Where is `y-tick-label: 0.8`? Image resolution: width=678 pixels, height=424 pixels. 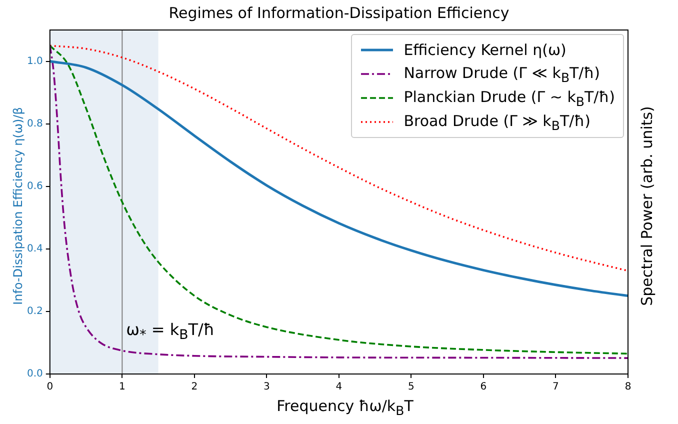
y-tick-label: 0.8 is located at coordinates (34, 124).